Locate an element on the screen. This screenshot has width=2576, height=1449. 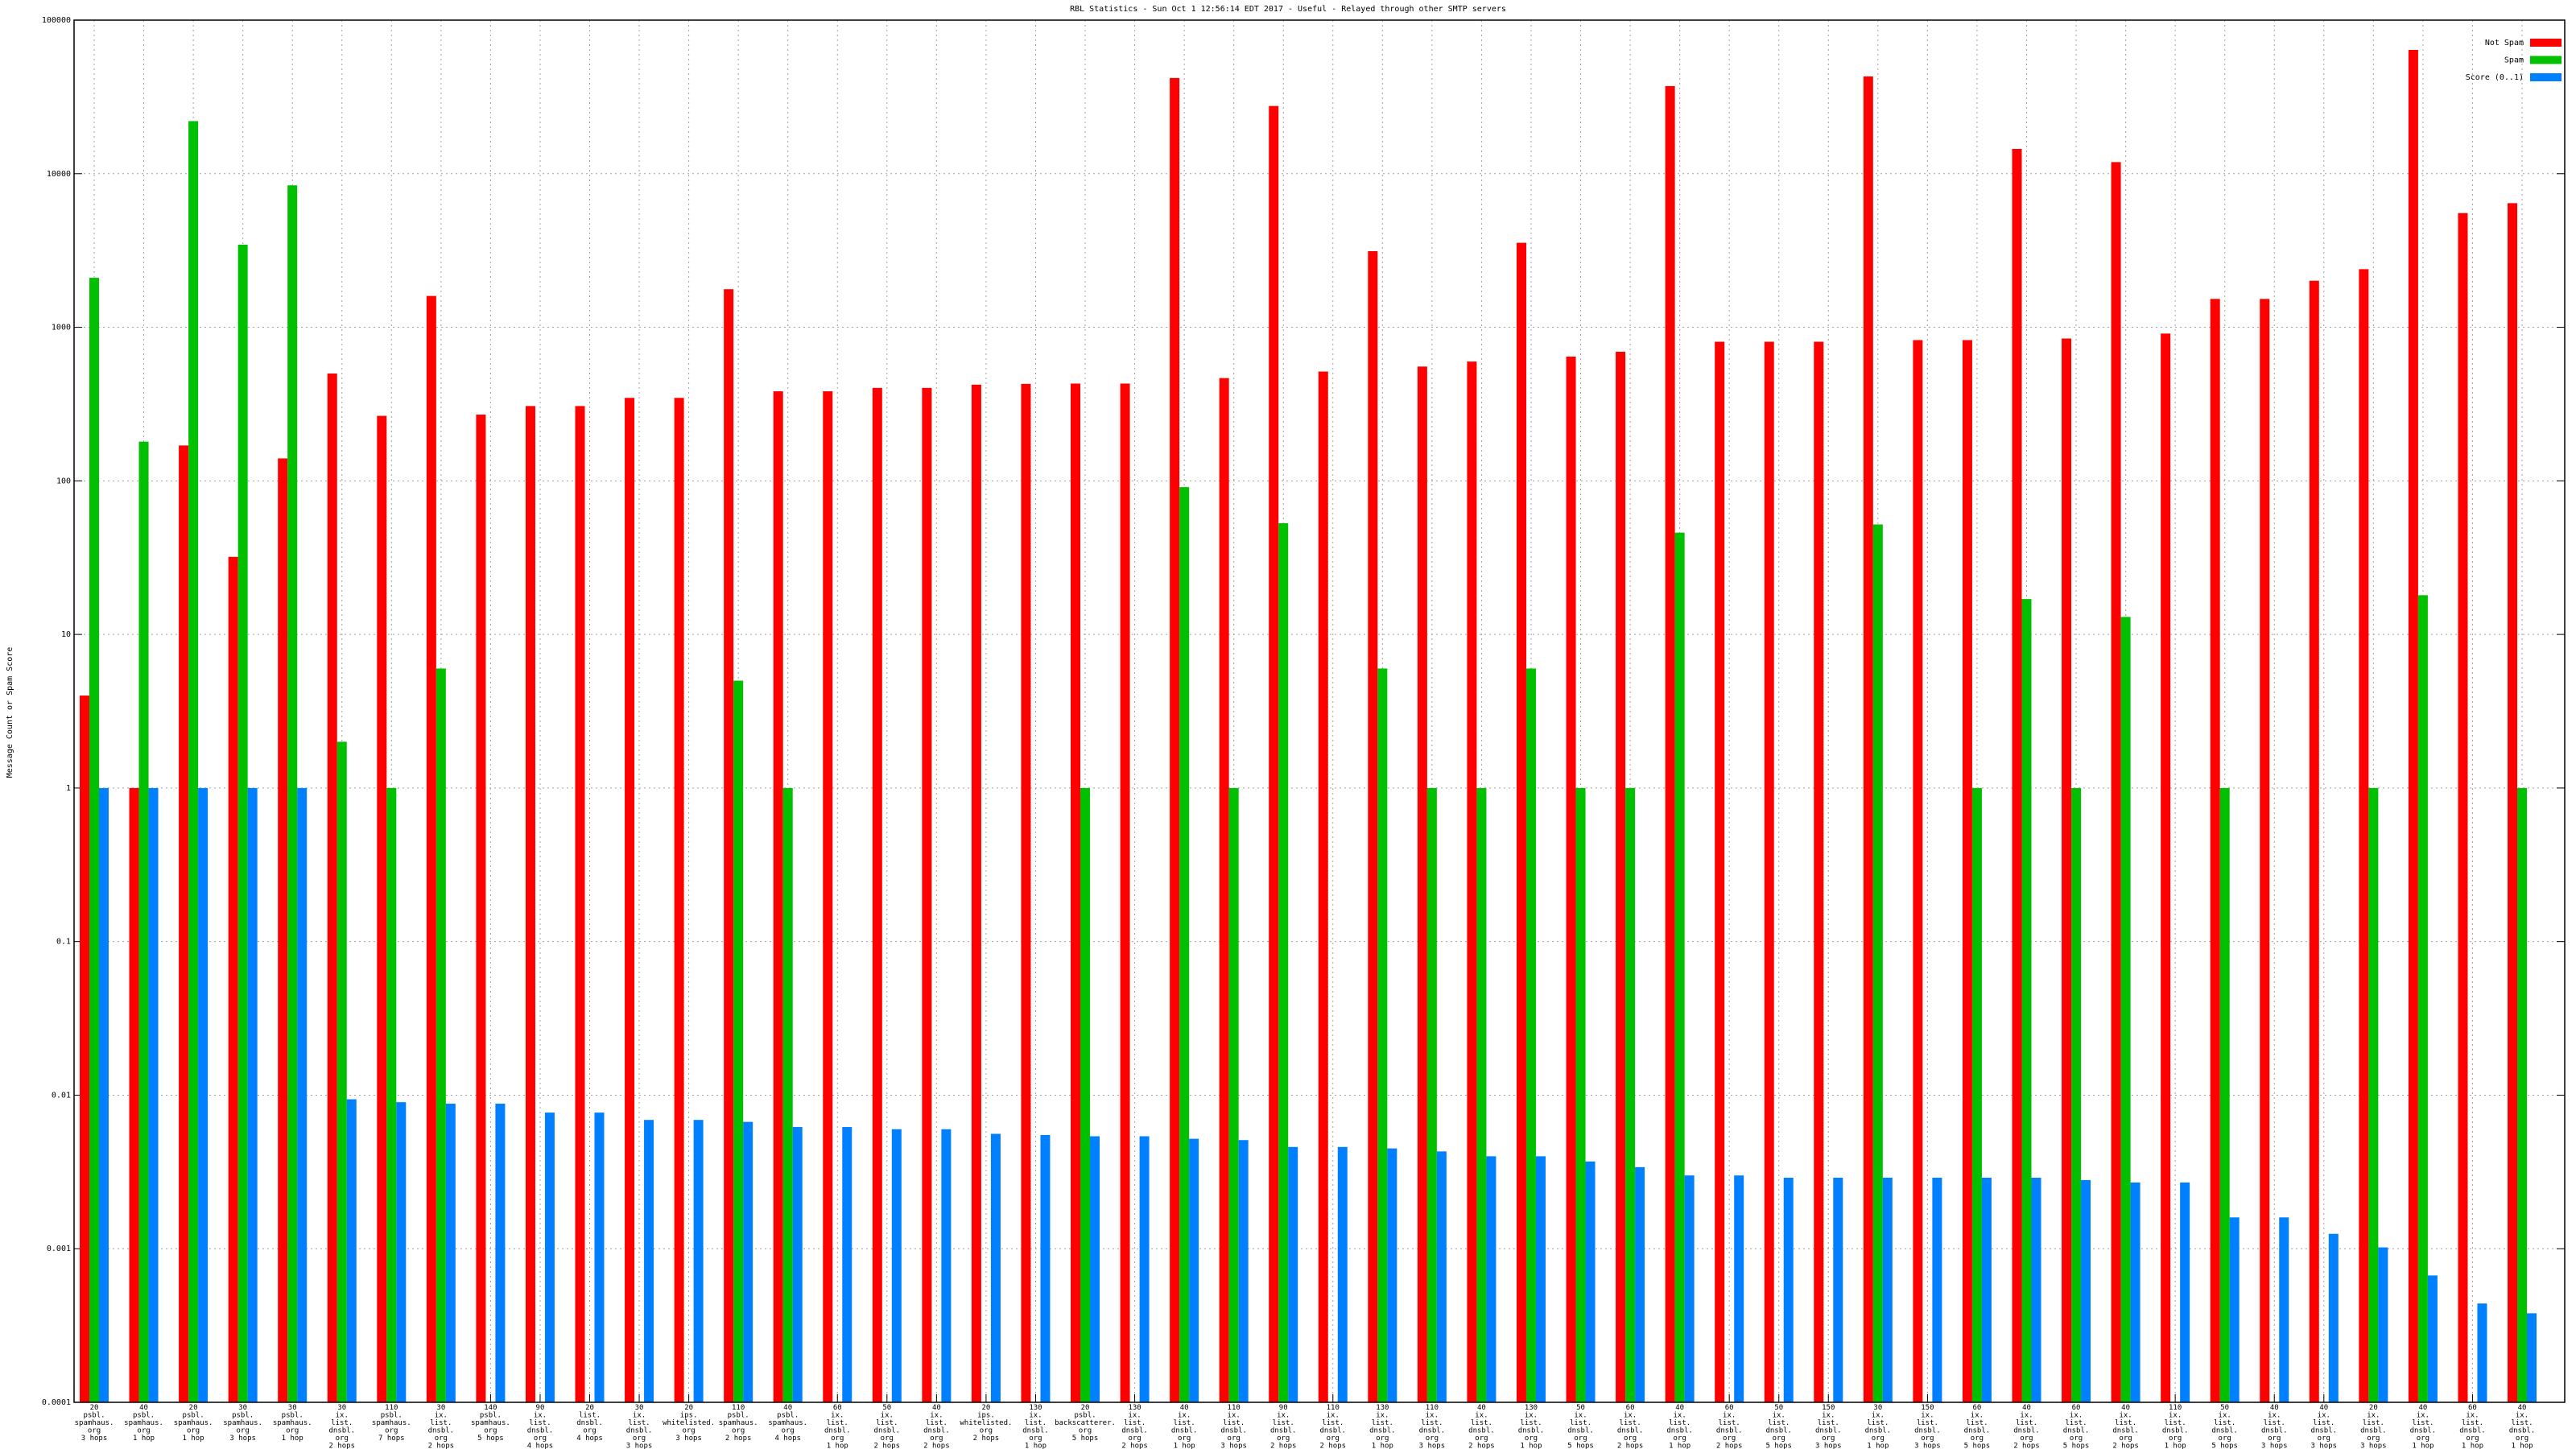
x-tick-label-line: 40 is located at coordinates (1481, 1408).